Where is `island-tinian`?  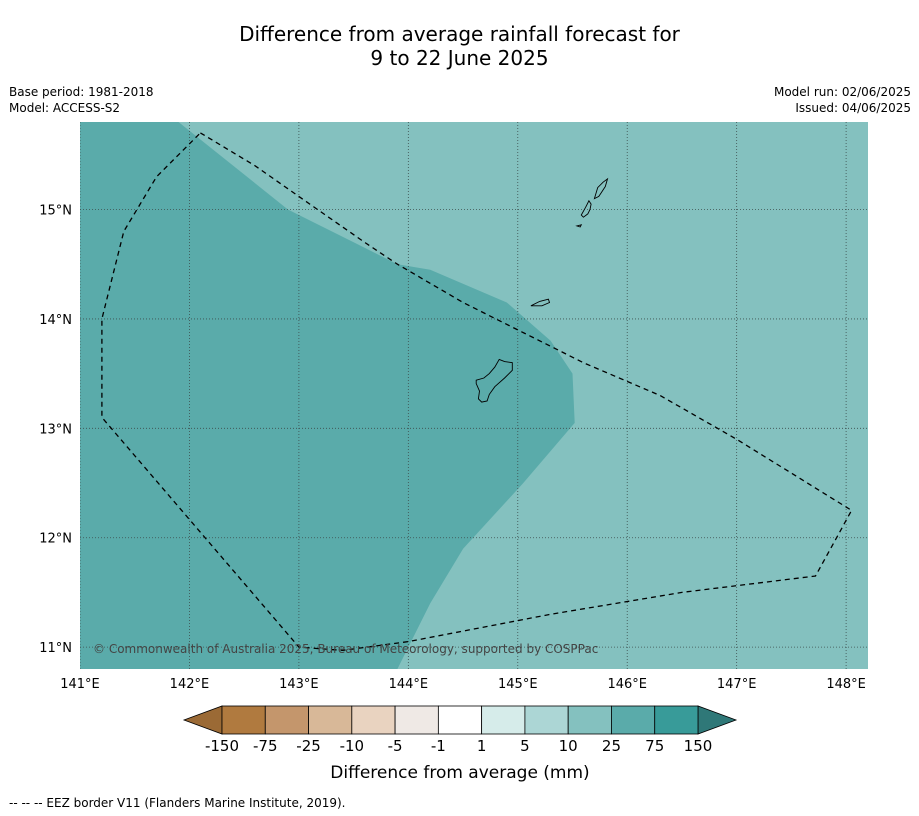
island-tinian is located at coordinates (586, 208).